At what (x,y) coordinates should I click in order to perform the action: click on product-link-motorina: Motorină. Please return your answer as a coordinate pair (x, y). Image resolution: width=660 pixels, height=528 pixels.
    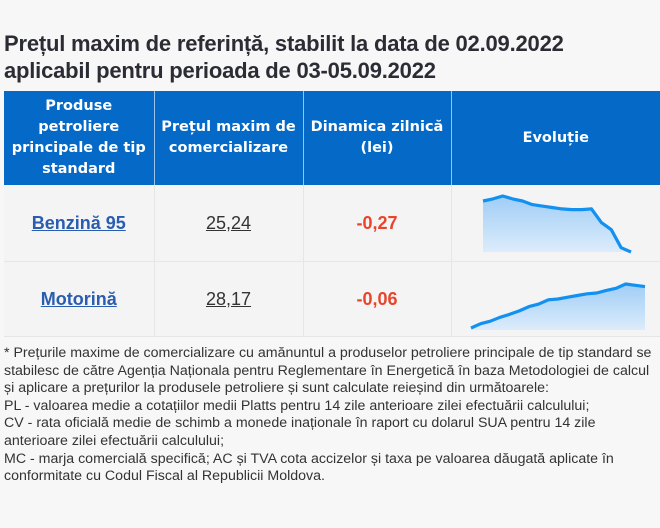
    Looking at the image, I should click on (78, 298).